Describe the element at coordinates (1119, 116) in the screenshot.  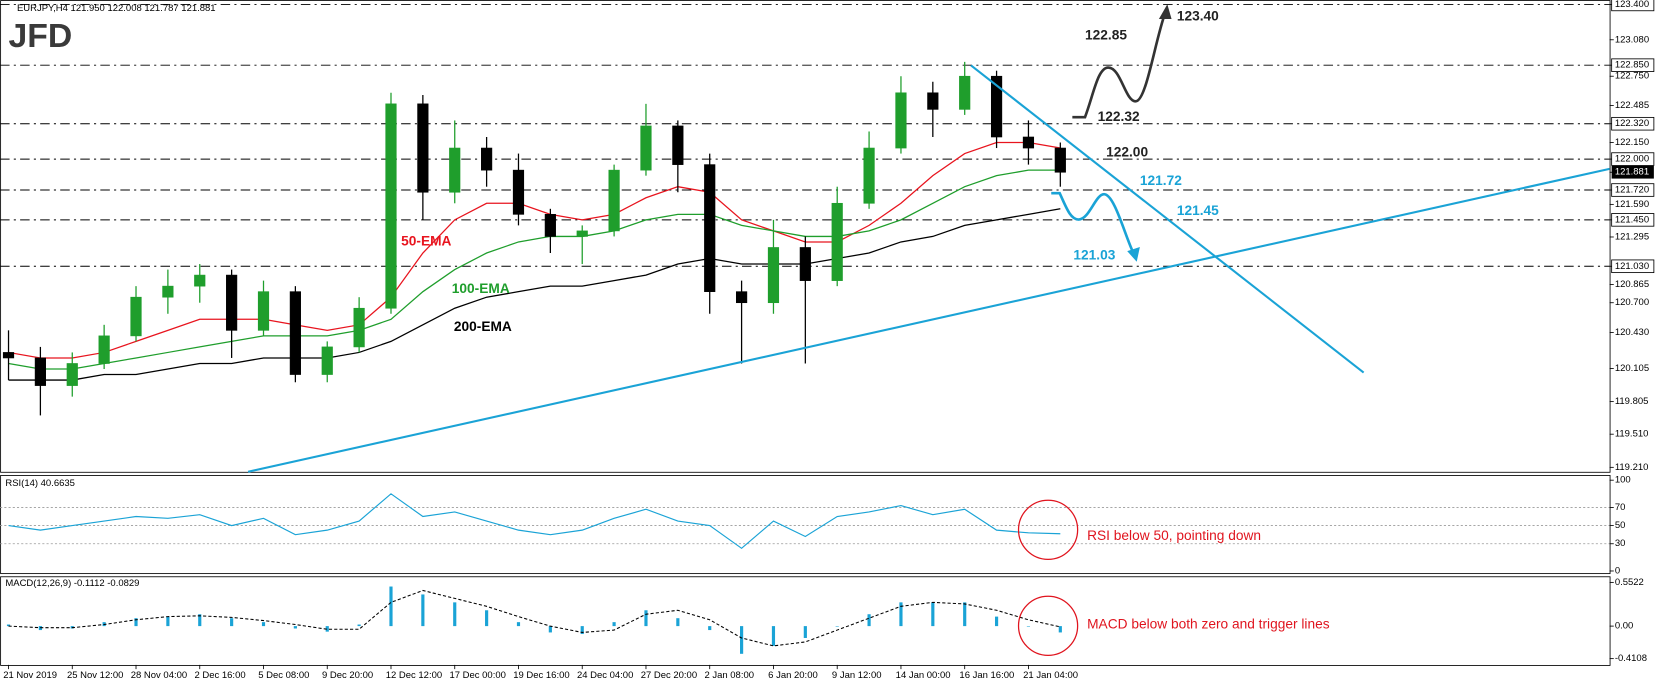
I see `level-label: 122.32` at that location.